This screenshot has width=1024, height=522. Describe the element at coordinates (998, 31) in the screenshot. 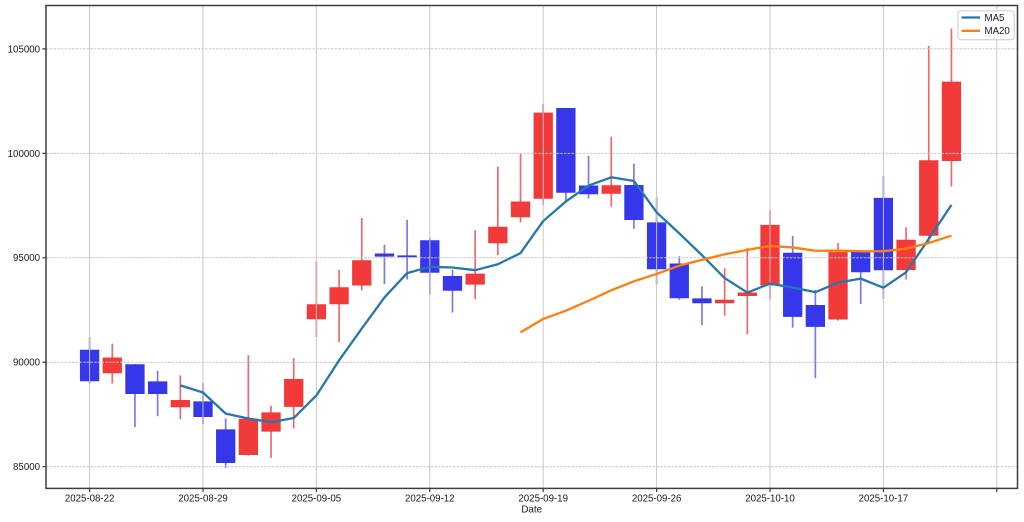

I see `svg-text: MA20` at that location.